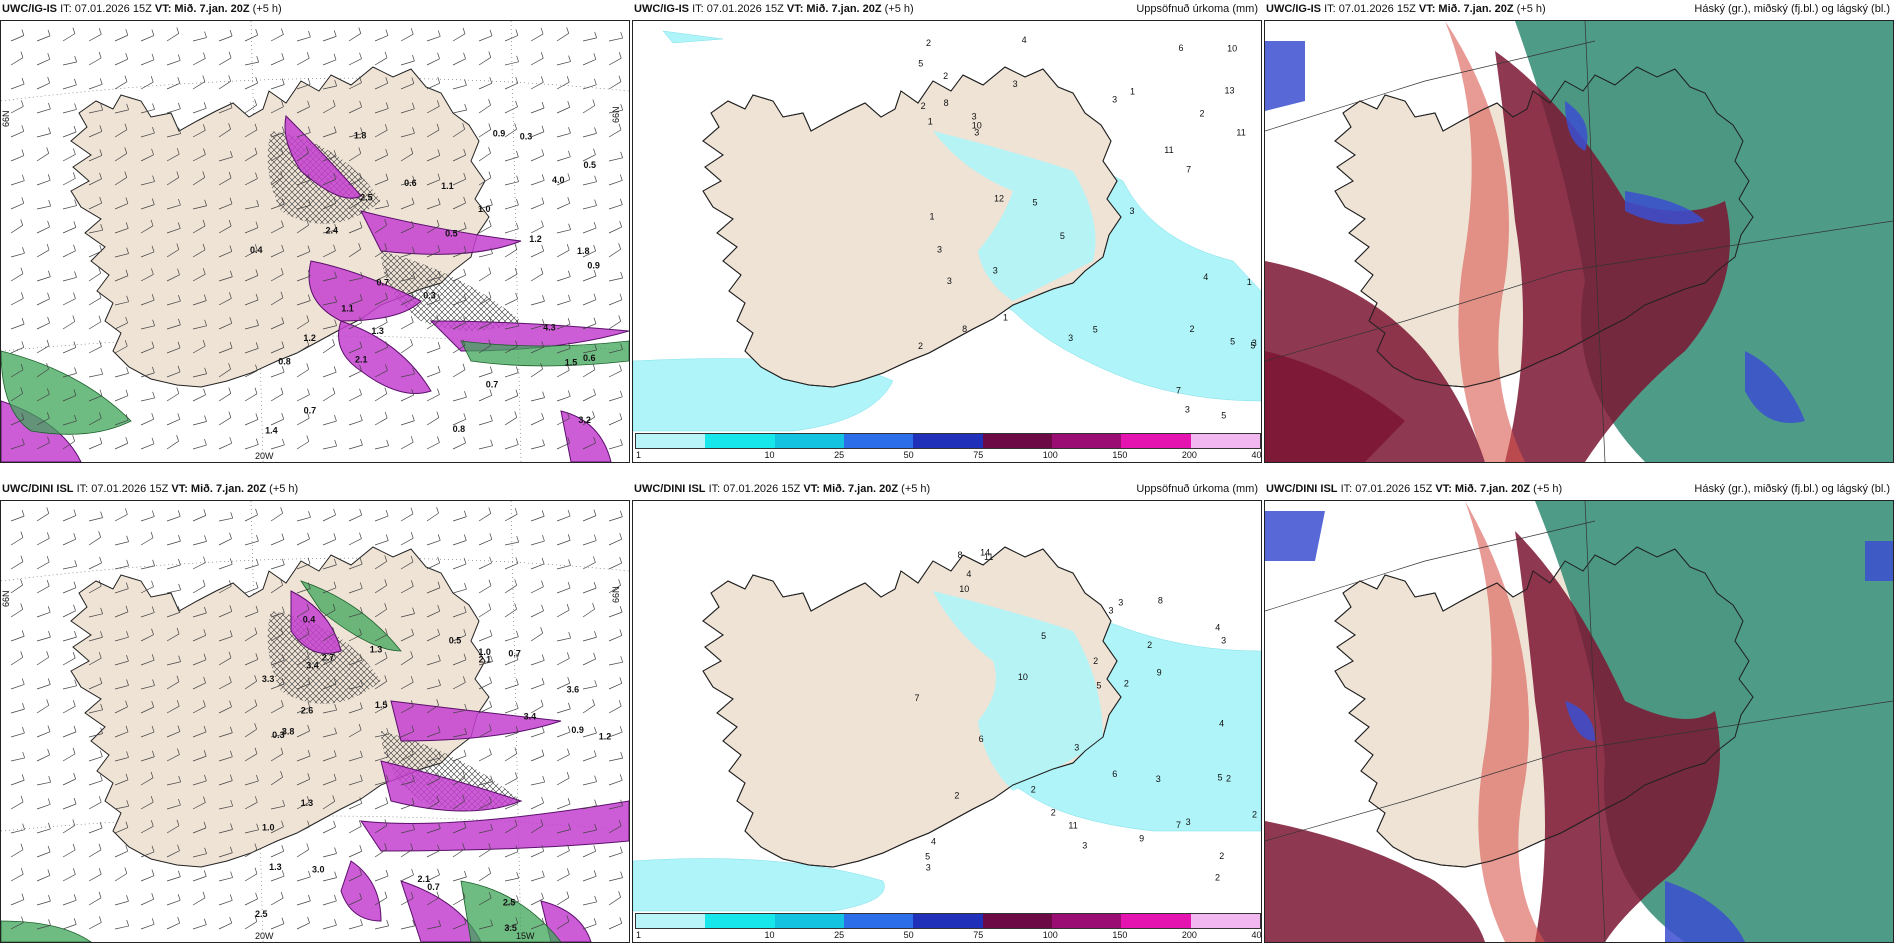  I want to click on wind-value-label: 0.4, so click(309, 620).